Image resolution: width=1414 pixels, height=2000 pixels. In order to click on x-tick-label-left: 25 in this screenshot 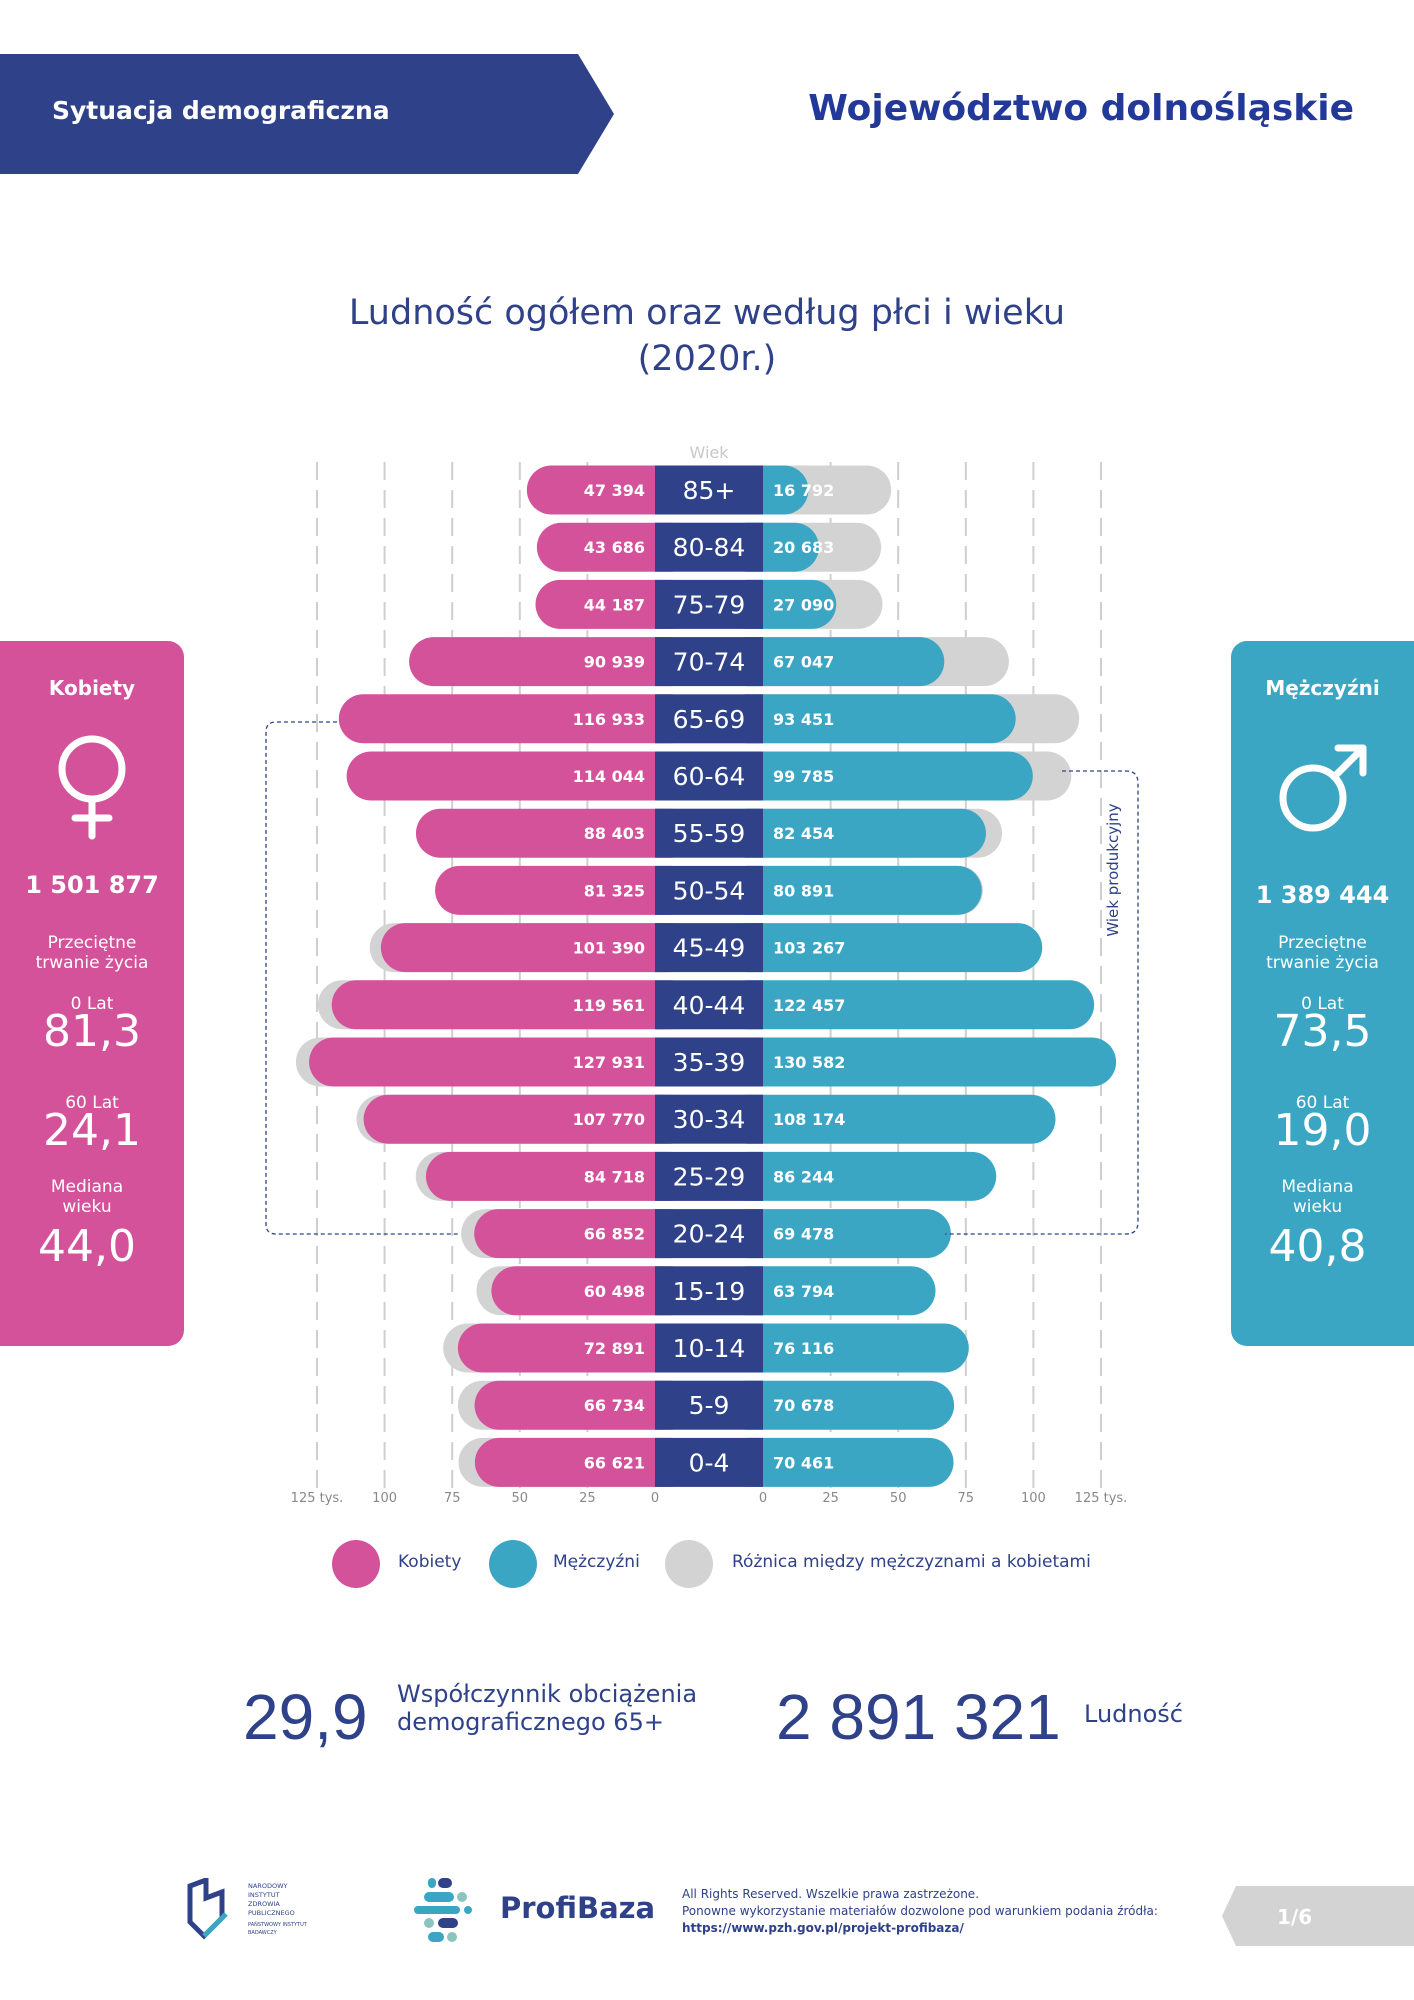, I will do `click(587, 1498)`.